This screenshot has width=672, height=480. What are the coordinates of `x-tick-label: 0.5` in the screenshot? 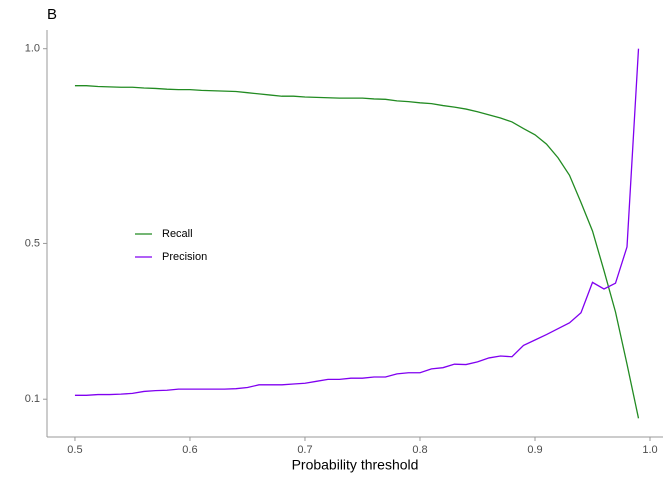 It's located at (74, 450).